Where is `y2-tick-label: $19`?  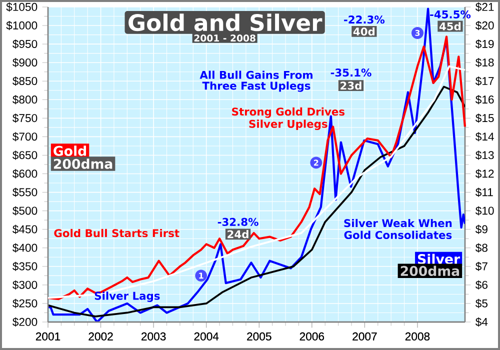 y2-tick-label: $19 is located at coordinates (485, 44).